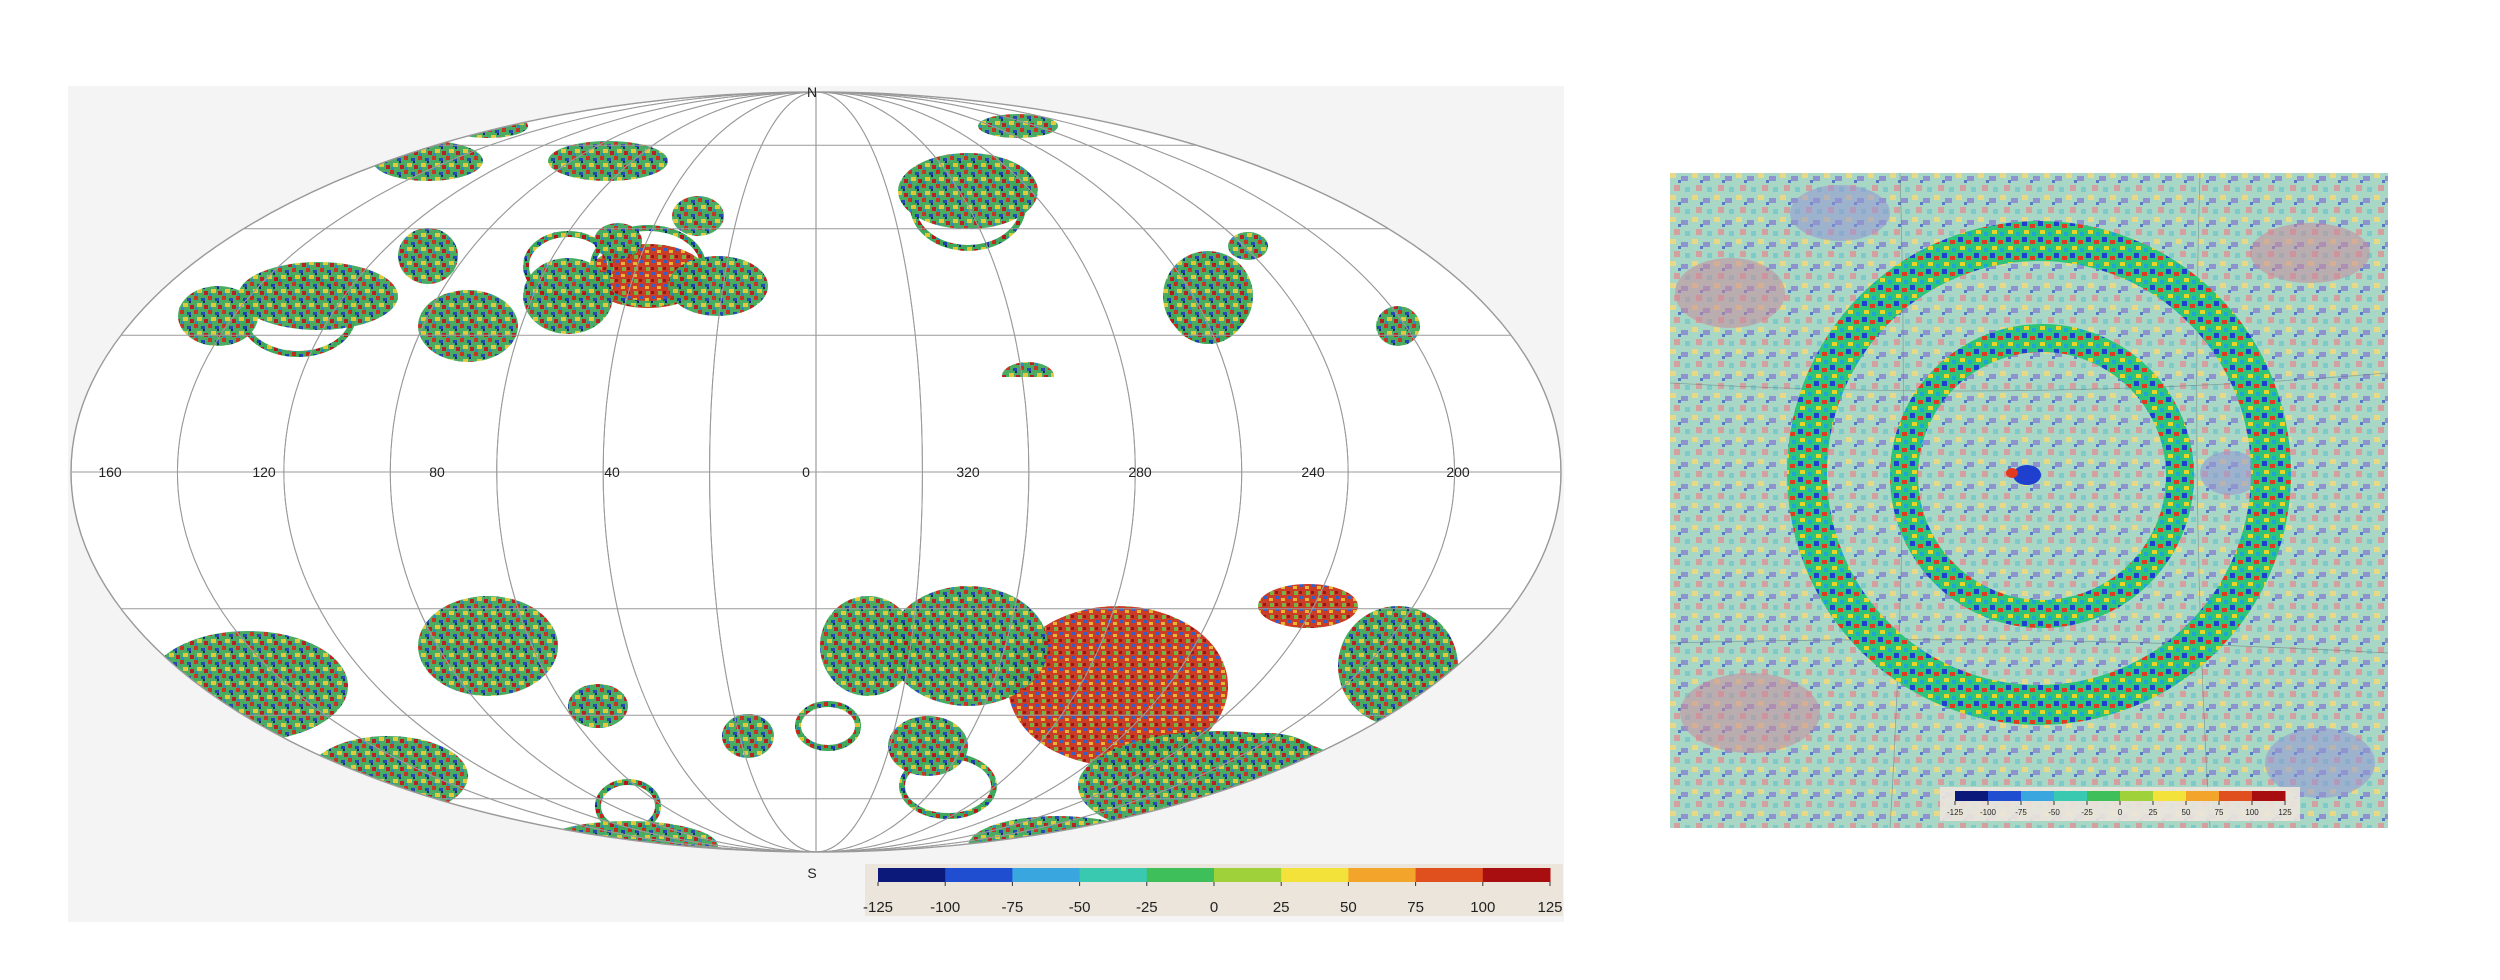 The height and width of the screenshot is (980, 2500). What do you see at coordinates (811, 873) in the screenshot?
I see `south-pole-label: S` at bounding box center [811, 873].